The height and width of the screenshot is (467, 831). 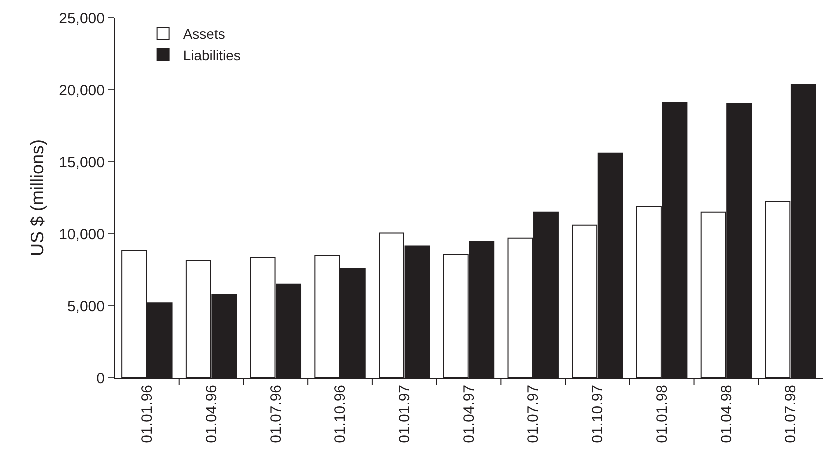 What do you see at coordinates (341, 414) in the screenshot?
I see `x-tick-label: 01.10.96` at bounding box center [341, 414].